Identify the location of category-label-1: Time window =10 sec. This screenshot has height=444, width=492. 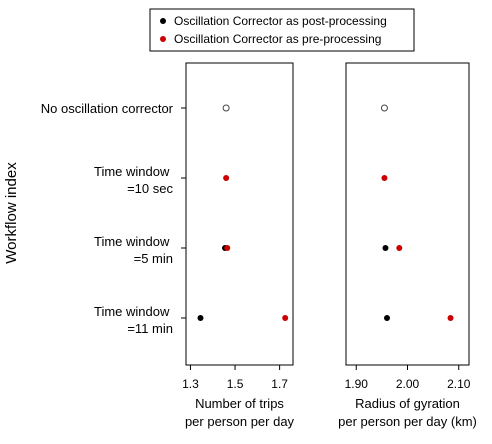
(133, 180).